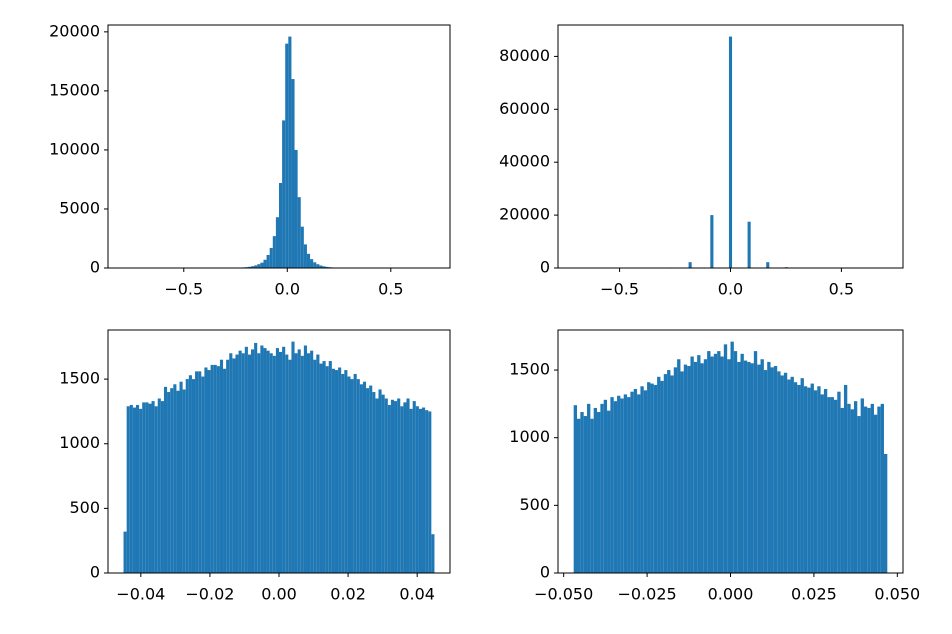 This screenshot has height=634, width=952. Describe the element at coordinates (390, 289) in the screenshot. I see `x-tick-label: 0.5` at that location.